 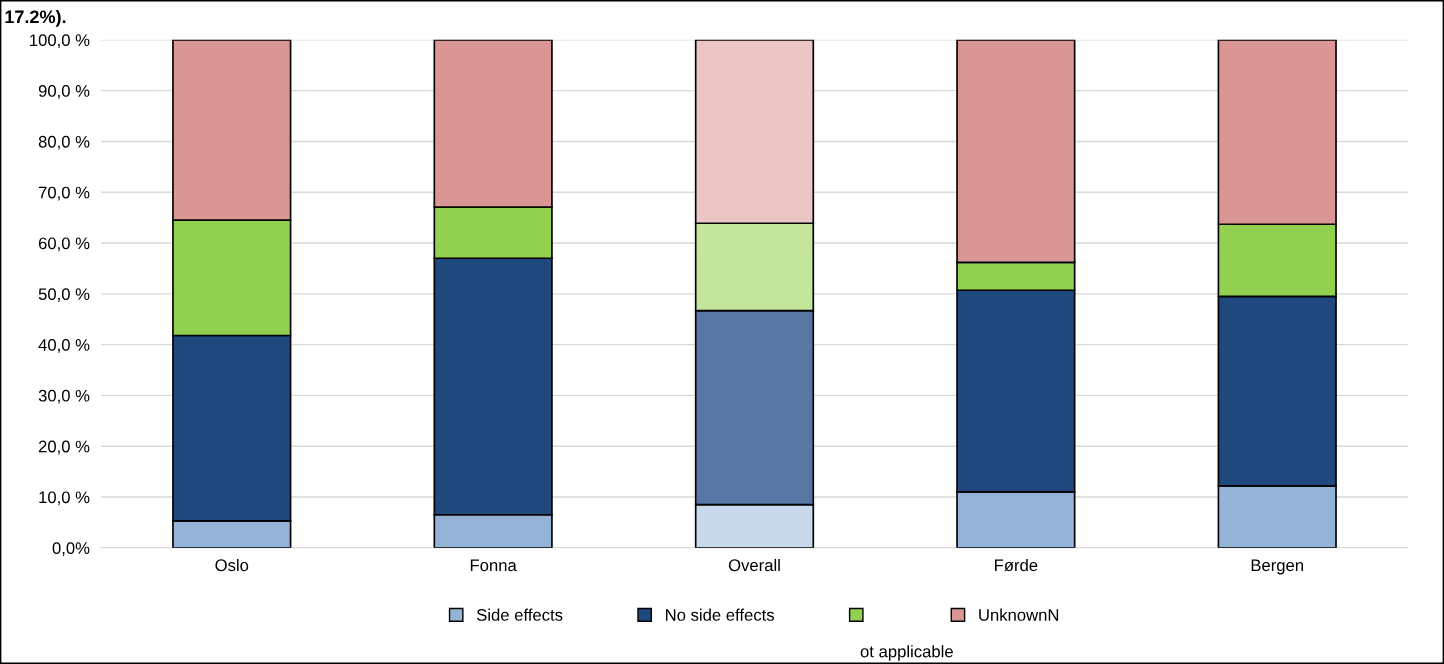 I want to click on x-tick-label: Førde, so click(x=1016, y=565).